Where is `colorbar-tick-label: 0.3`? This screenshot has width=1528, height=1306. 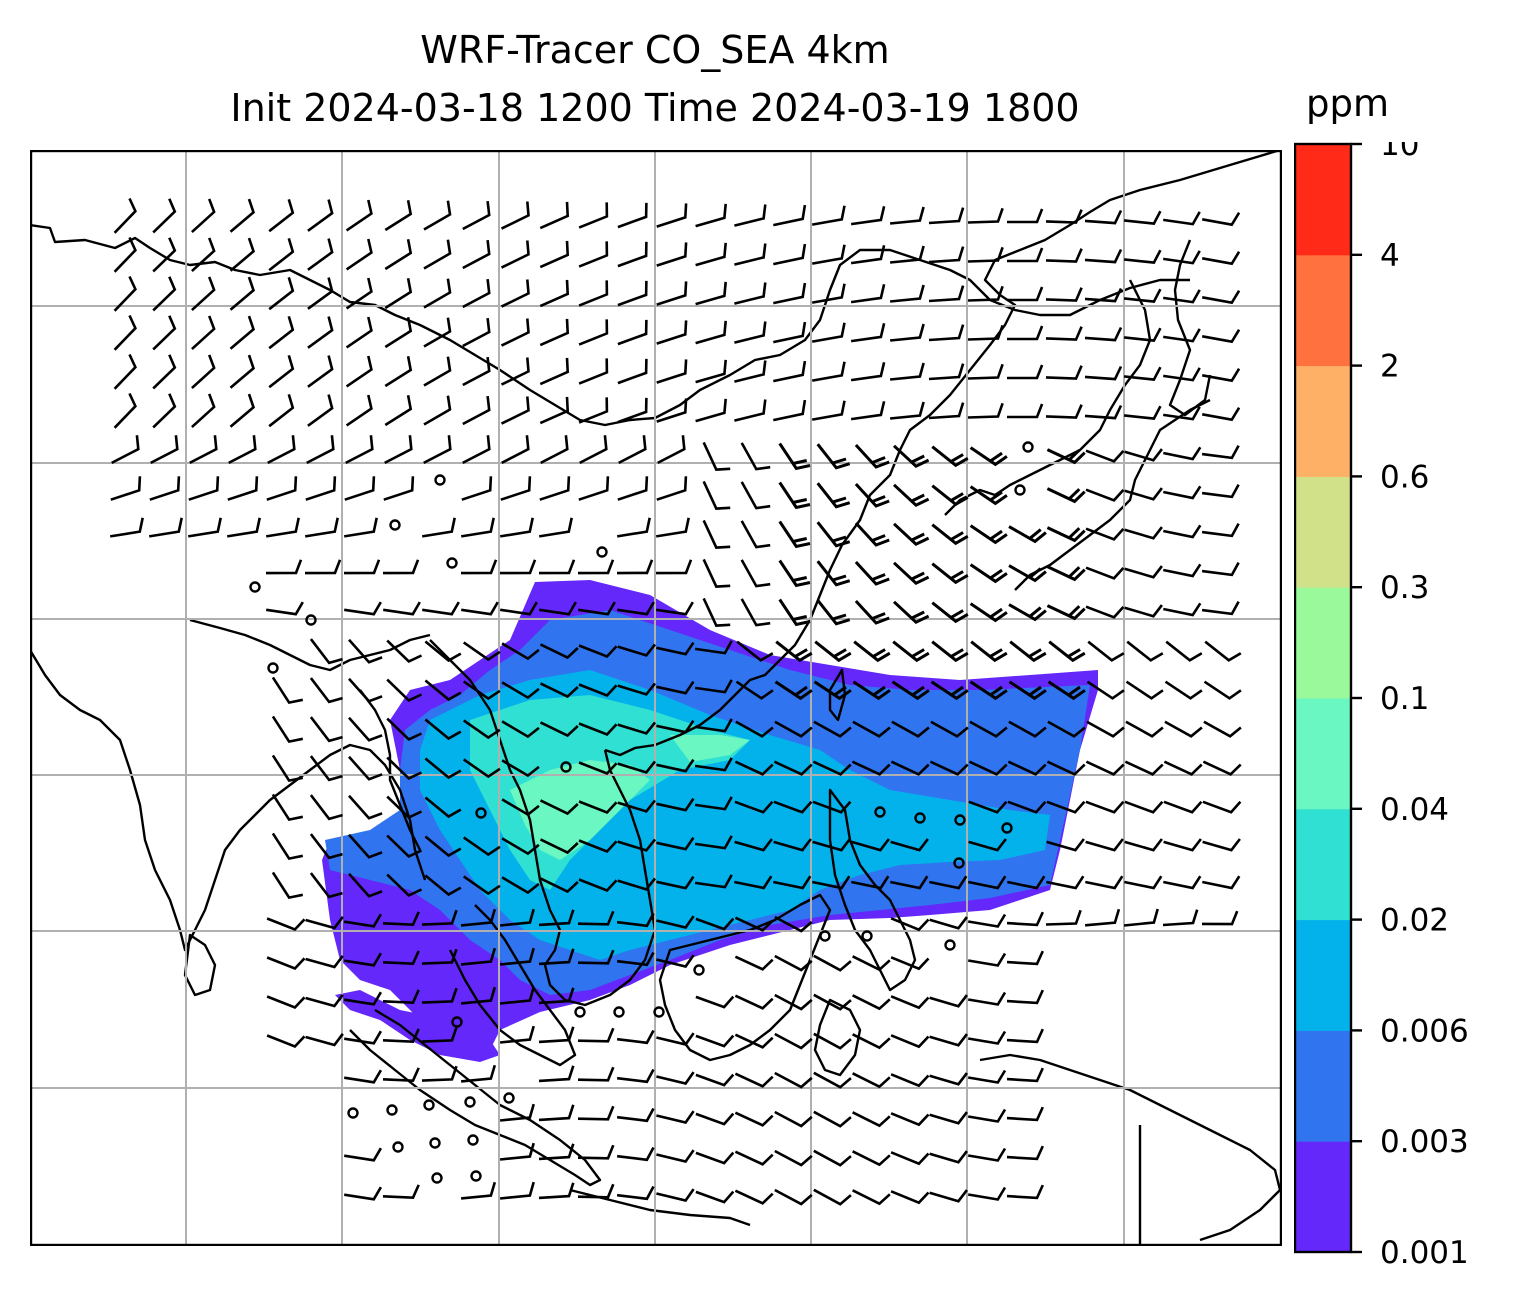
colorbar-tick-label: 0.3 is located at coordinates (1404, 588).